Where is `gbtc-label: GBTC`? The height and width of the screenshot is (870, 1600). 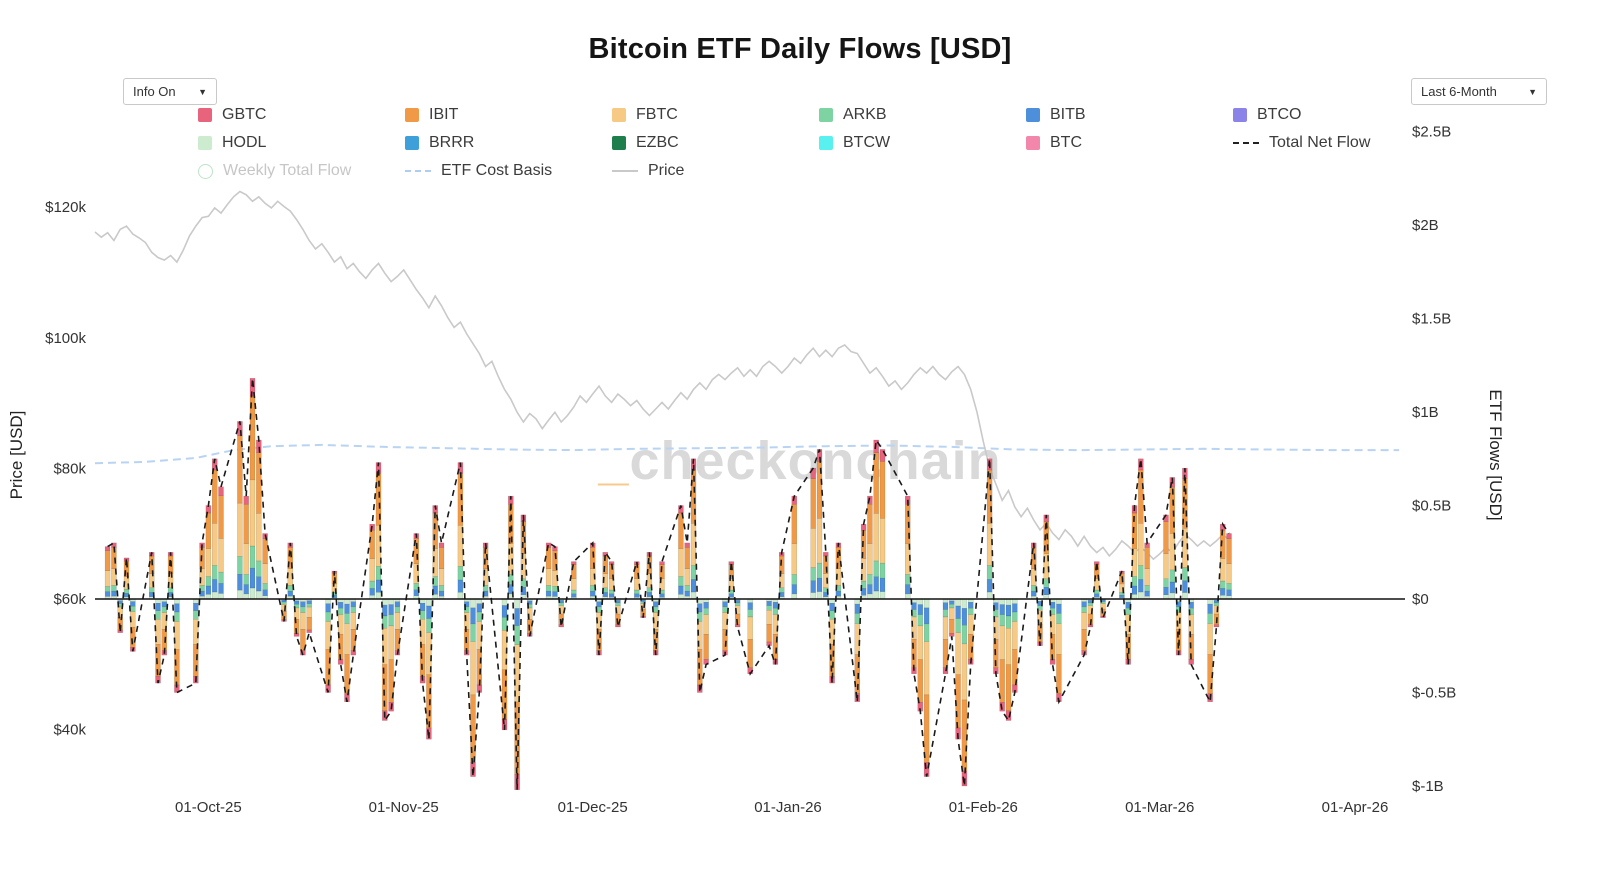
gbtc-label: GBTC is located at coordinates (244, 114).